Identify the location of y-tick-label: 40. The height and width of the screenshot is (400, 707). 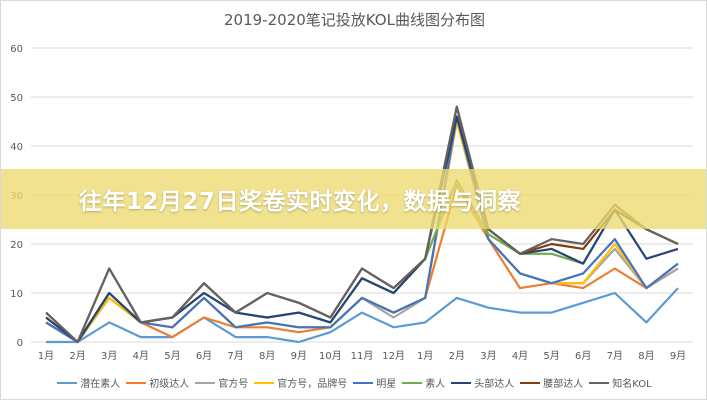
(16, 147).